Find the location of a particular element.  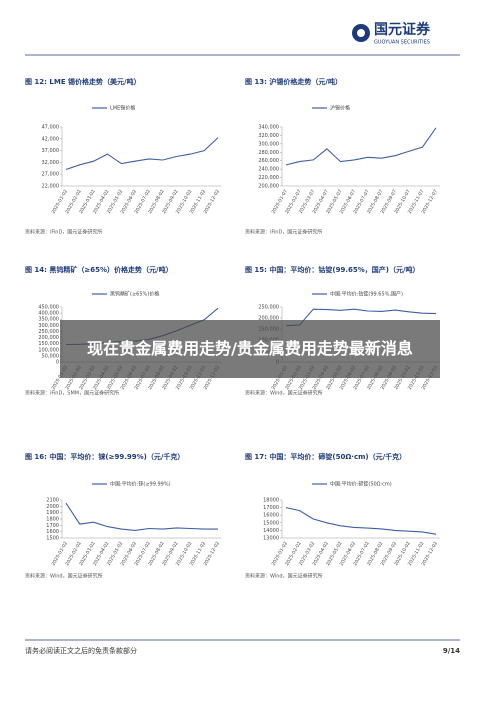

y-tick-label: 150,000 is located at coordinates (48, 344).